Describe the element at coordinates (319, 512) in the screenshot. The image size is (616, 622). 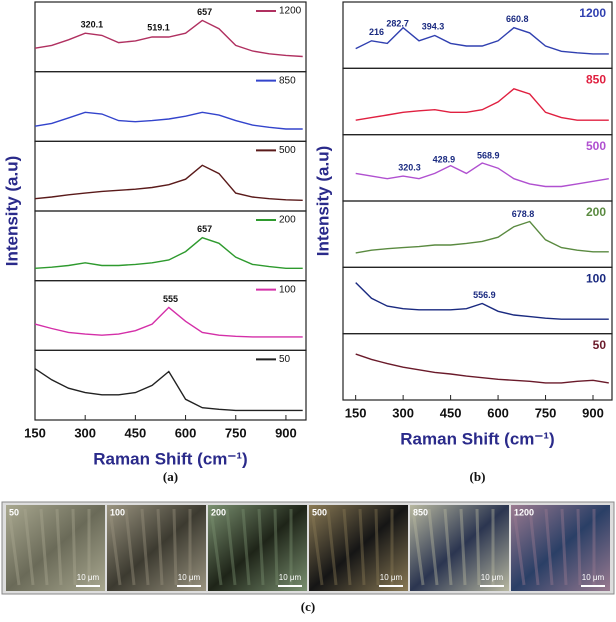
I see `micrograph-label: 500` at that location.